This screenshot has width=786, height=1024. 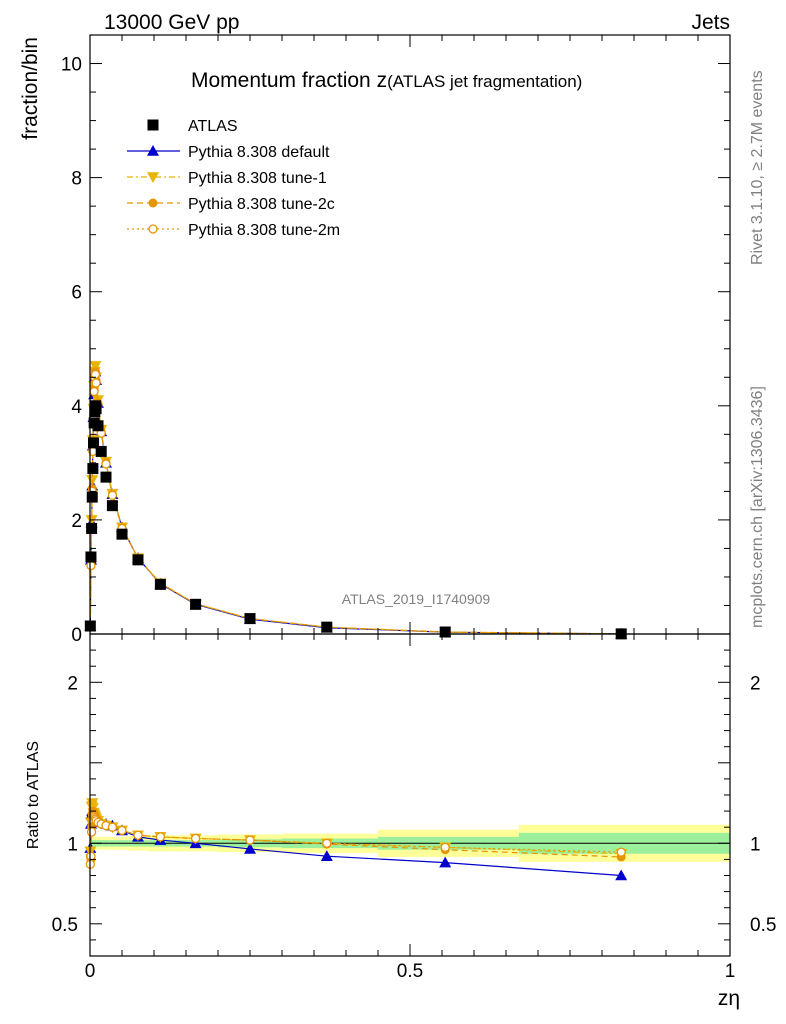 What do you see at coordinates (90, 971) in the screenshot?
I see `x-tick-label: 0` at bounding box center [90, 971].